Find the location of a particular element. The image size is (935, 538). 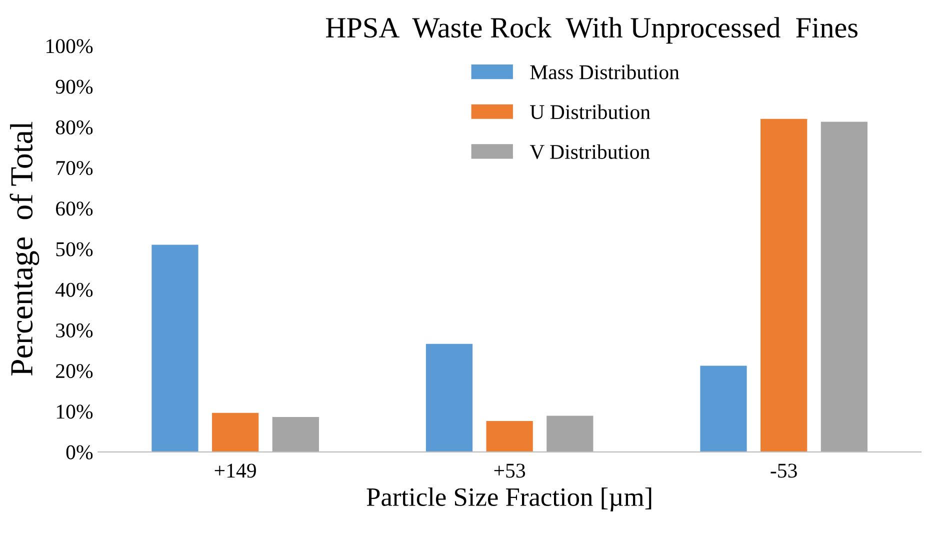

y-tick-label: 50% is located at coordinates (74, 249).